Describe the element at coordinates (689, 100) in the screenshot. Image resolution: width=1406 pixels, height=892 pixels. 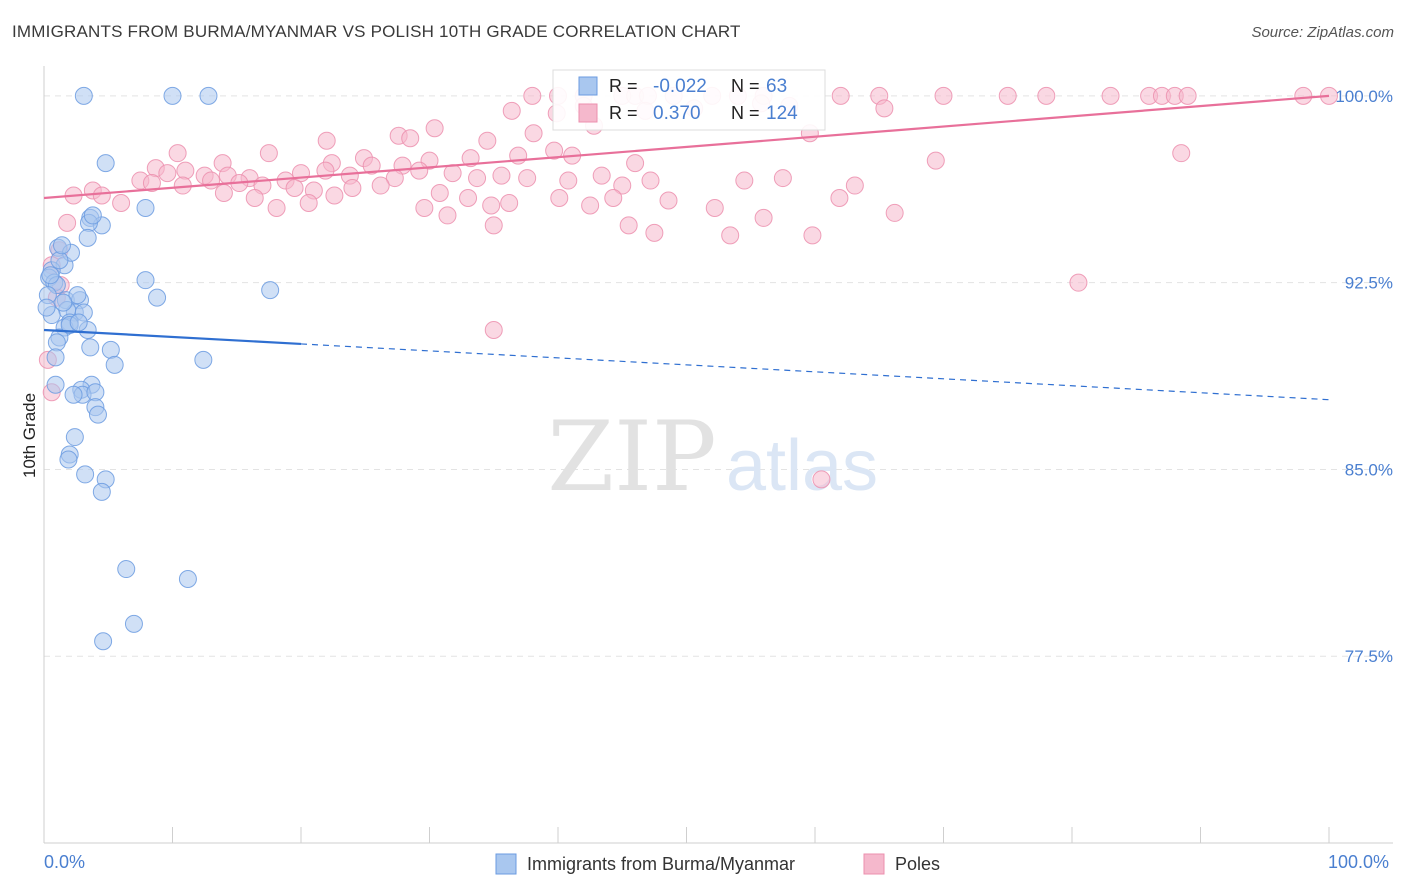
I see `legend: R = -0.022 N = 63 R = 0.370 N = 124` at that location.